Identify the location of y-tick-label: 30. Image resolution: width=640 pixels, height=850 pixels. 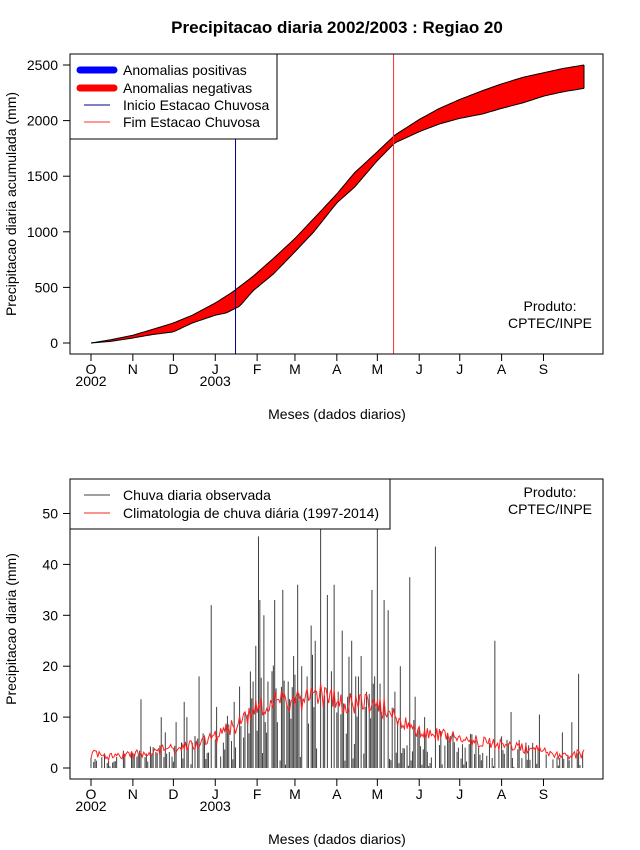
(50, 615).